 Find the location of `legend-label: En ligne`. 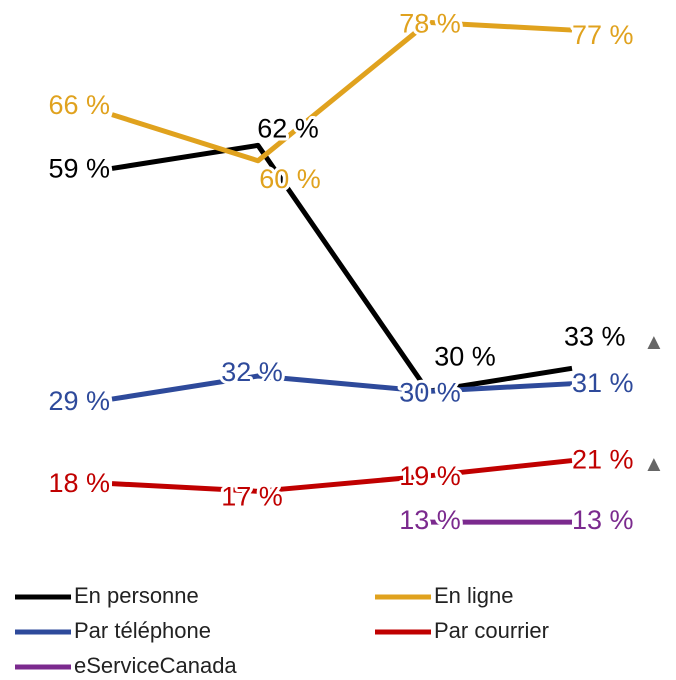

legend-label: En ligne is located at coordinates (474, 595).